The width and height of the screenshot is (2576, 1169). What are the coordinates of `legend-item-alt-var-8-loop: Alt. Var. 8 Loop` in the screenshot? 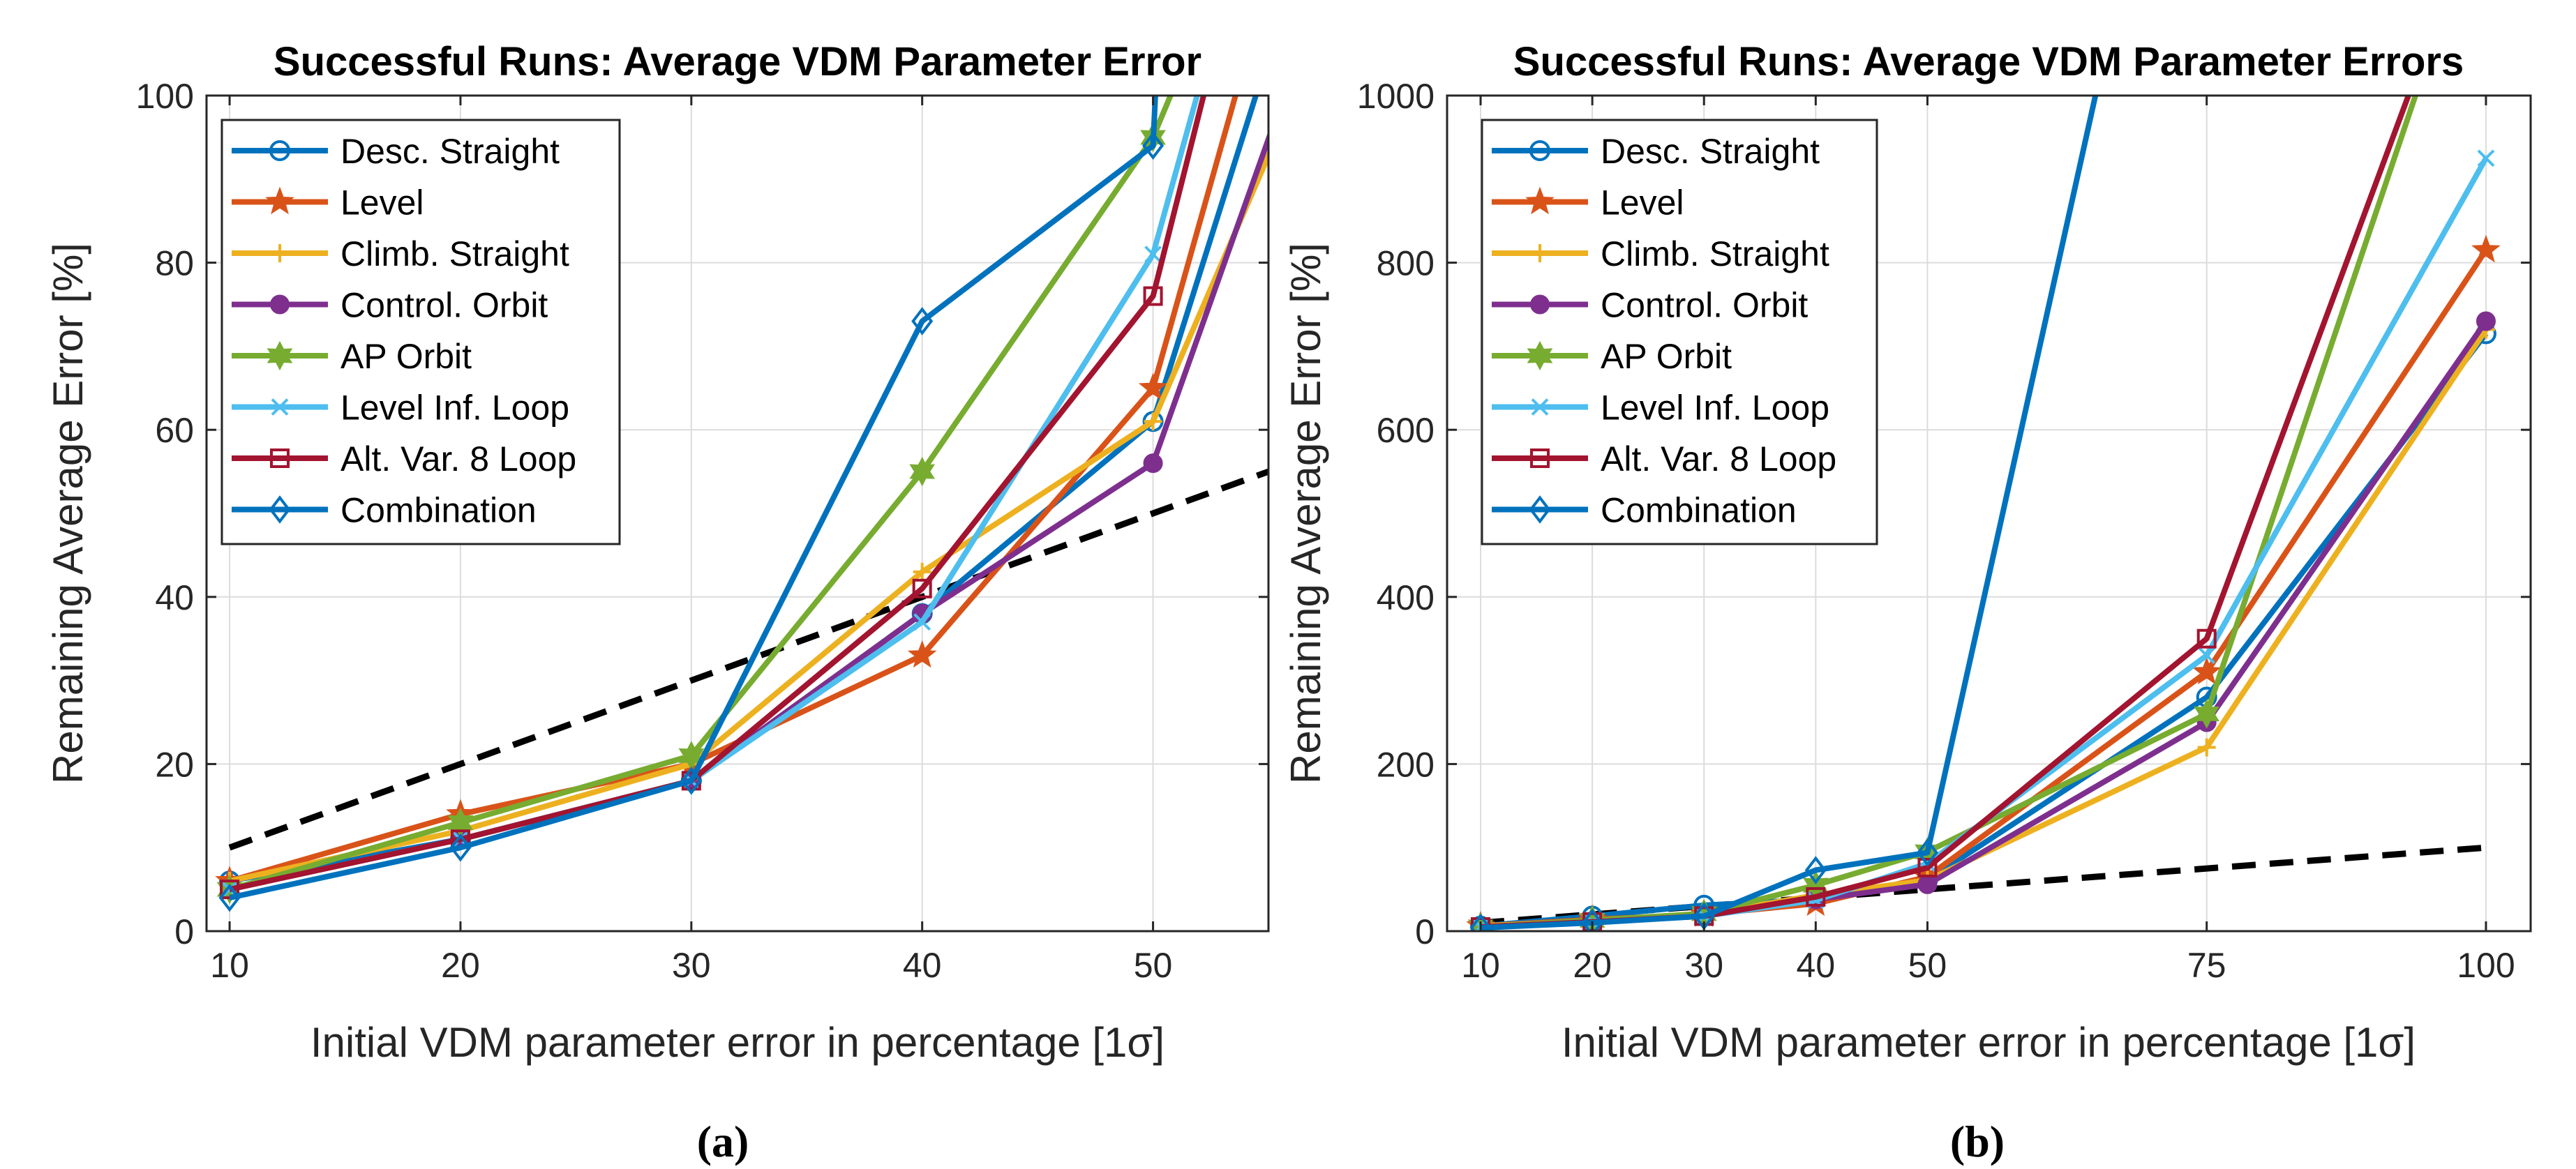 It's located at (1664, 458).